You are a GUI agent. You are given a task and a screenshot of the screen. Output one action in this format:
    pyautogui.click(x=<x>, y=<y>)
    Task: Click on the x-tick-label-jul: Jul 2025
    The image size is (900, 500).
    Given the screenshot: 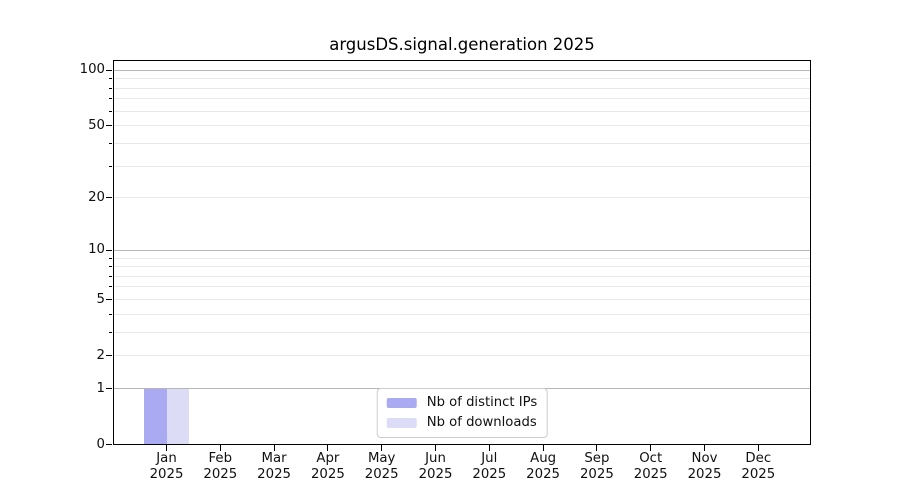 What is the action you would take?
    pyautogui.click(x=489, y=466)
    